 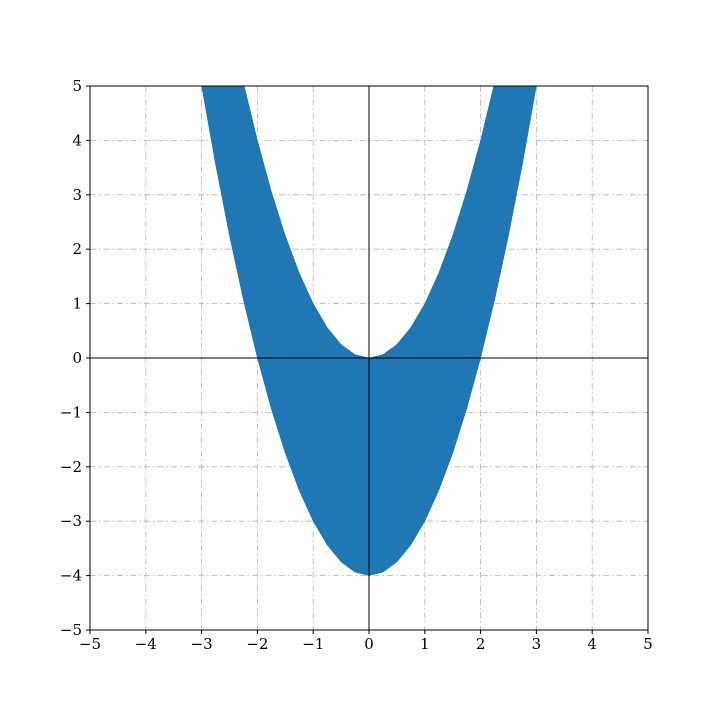 What do you see at coordinates (202, 644) in the screenshot?
I see `x-tick-label: −3` at bounding box center [202, 644].